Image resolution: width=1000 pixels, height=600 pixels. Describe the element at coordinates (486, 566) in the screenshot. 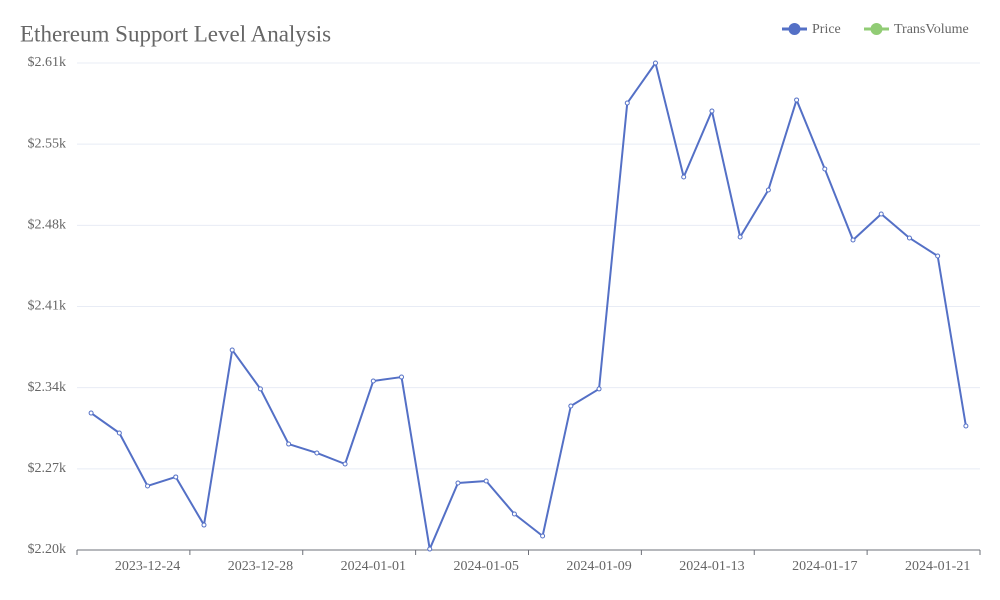

I see `x-tick-label: 2024-01-05` at that location.